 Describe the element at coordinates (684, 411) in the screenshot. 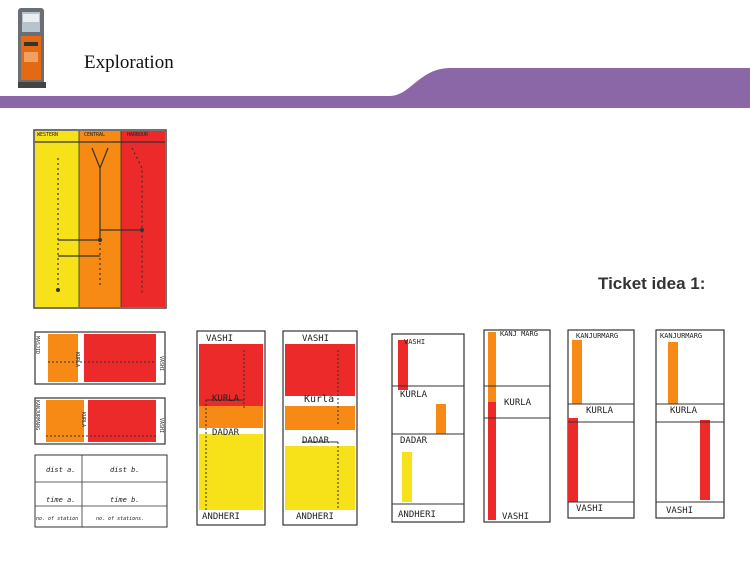

I see `slim4-label-2: KURLA` at that location.